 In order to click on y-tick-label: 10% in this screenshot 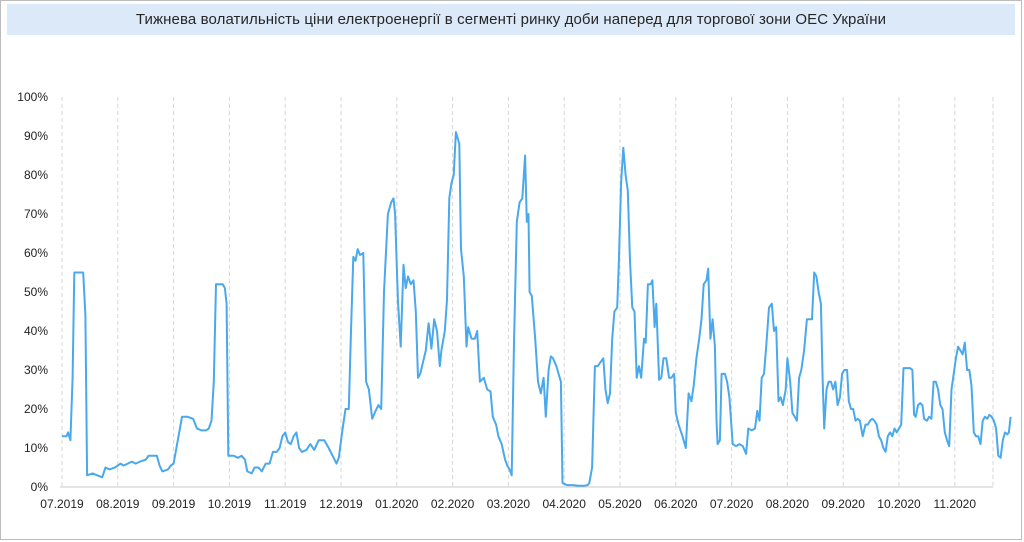, I will do `click(36, 448)`.